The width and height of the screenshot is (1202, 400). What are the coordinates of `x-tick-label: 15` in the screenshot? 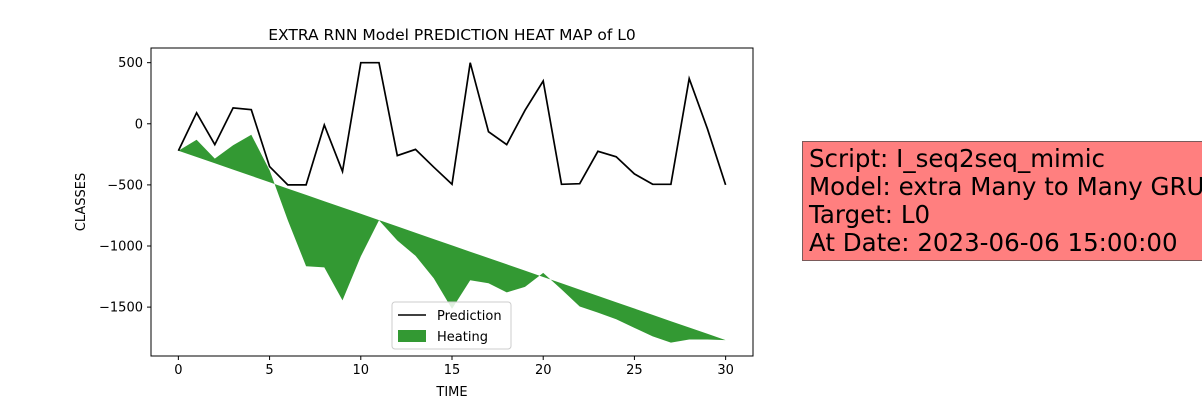 It's located at (452, 370).